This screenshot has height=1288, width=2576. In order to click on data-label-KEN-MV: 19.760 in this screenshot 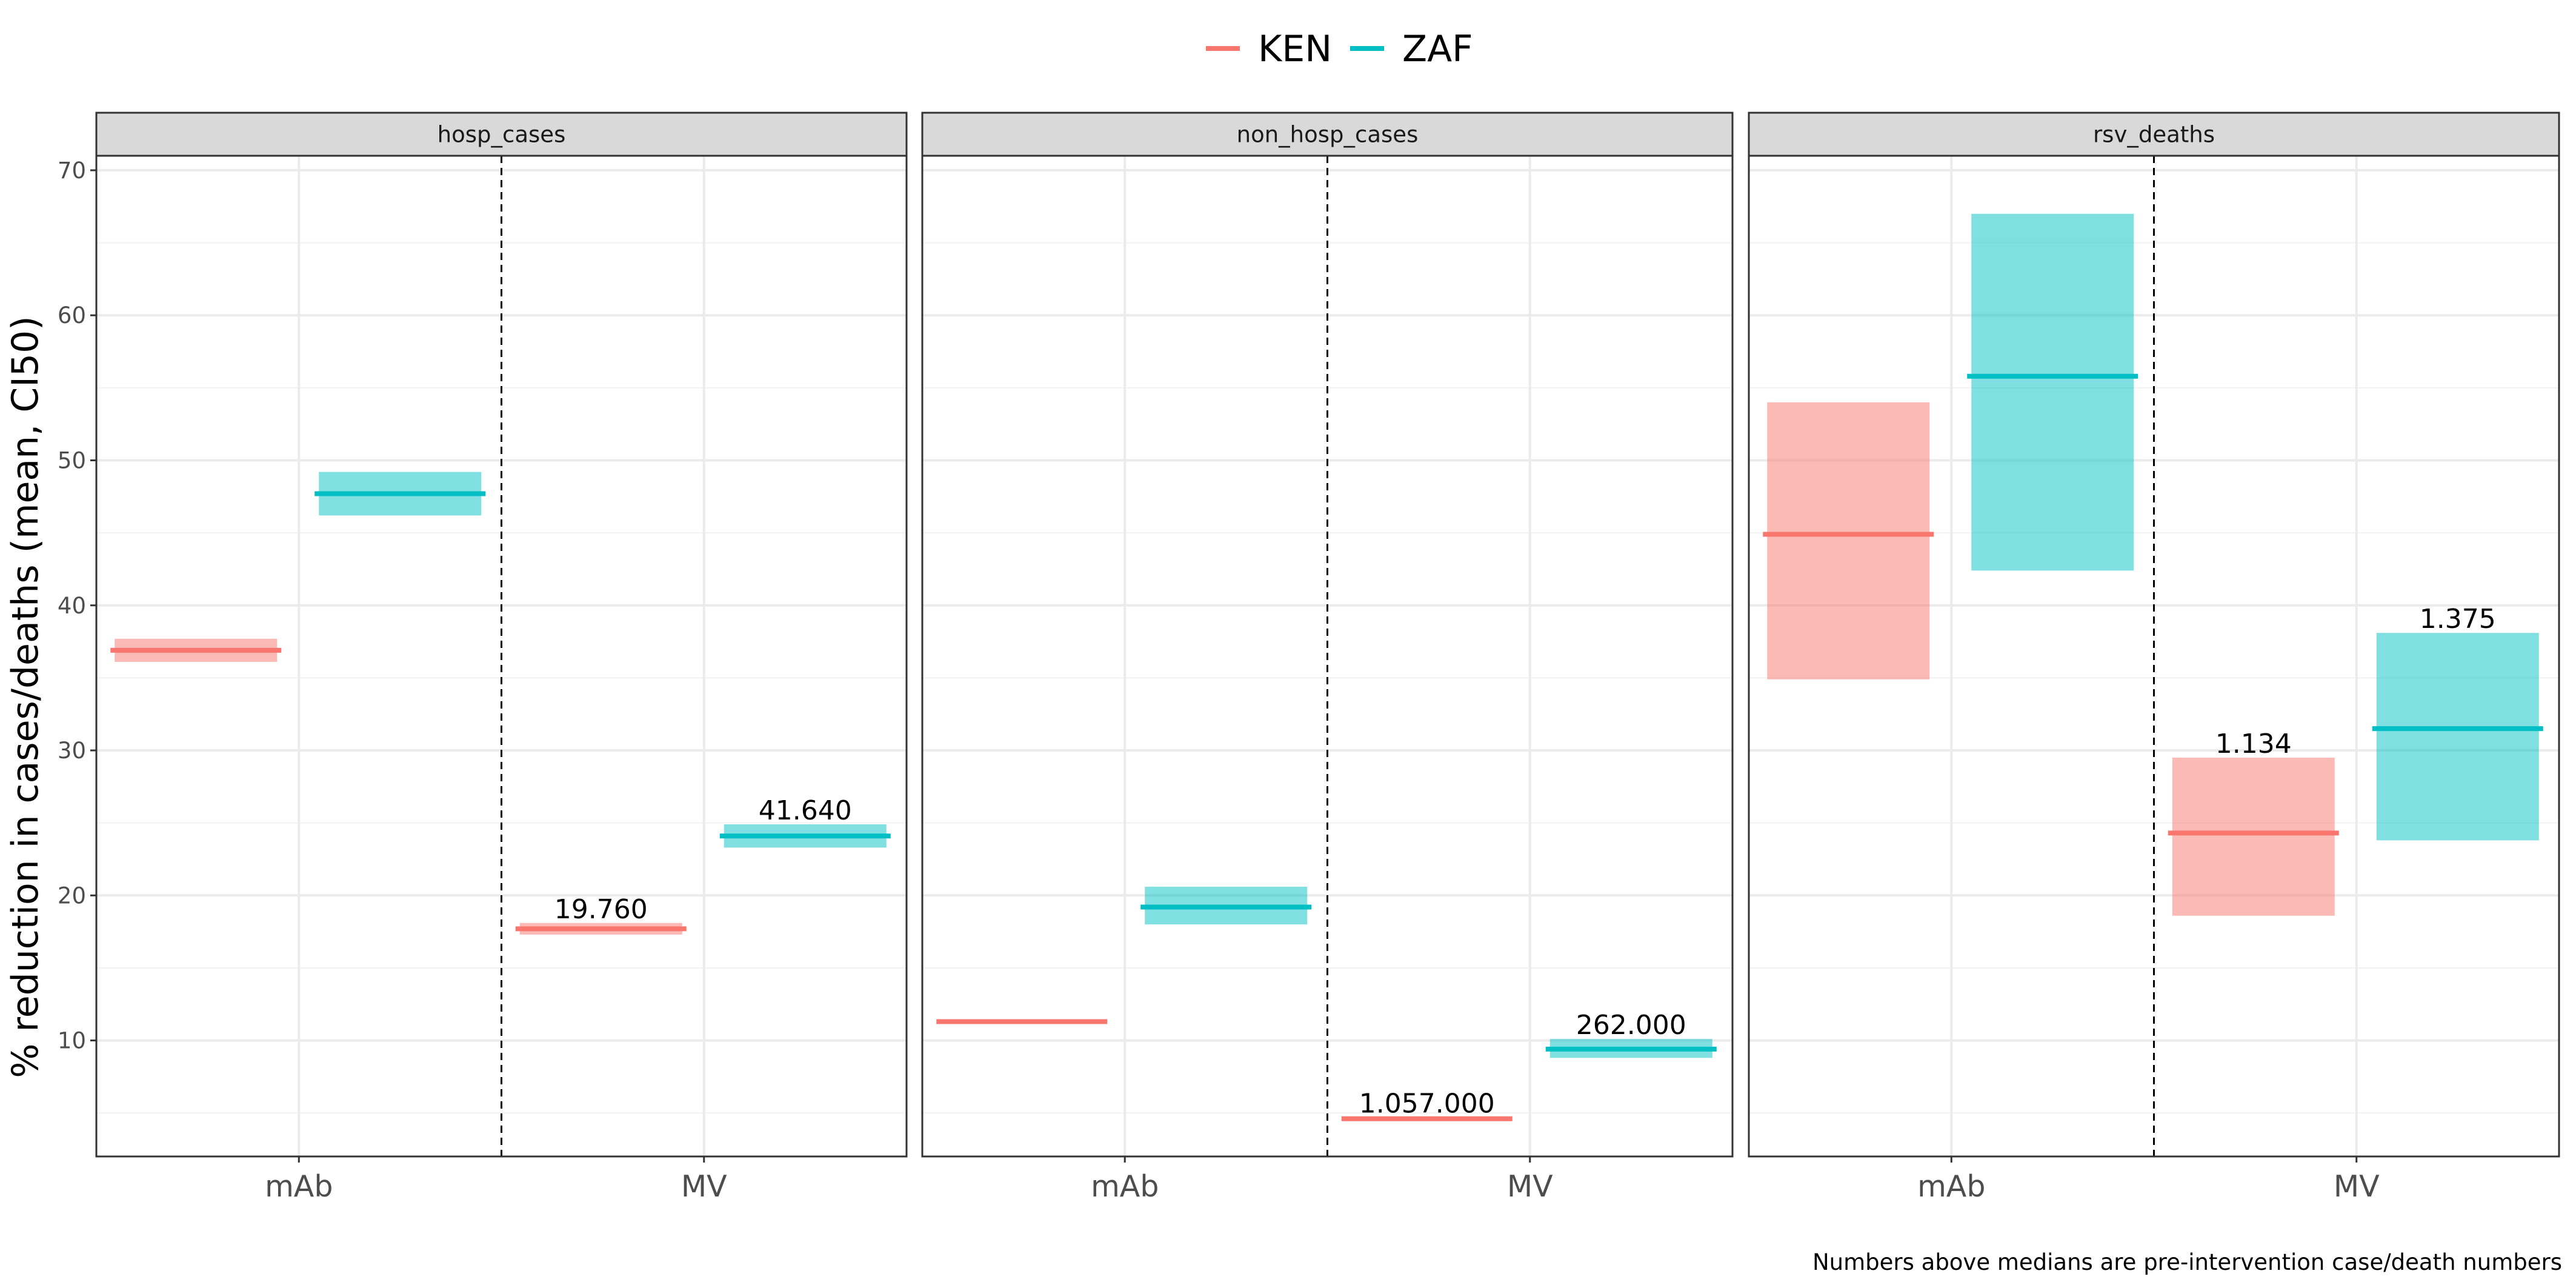, I will do `click(601, 909)`.